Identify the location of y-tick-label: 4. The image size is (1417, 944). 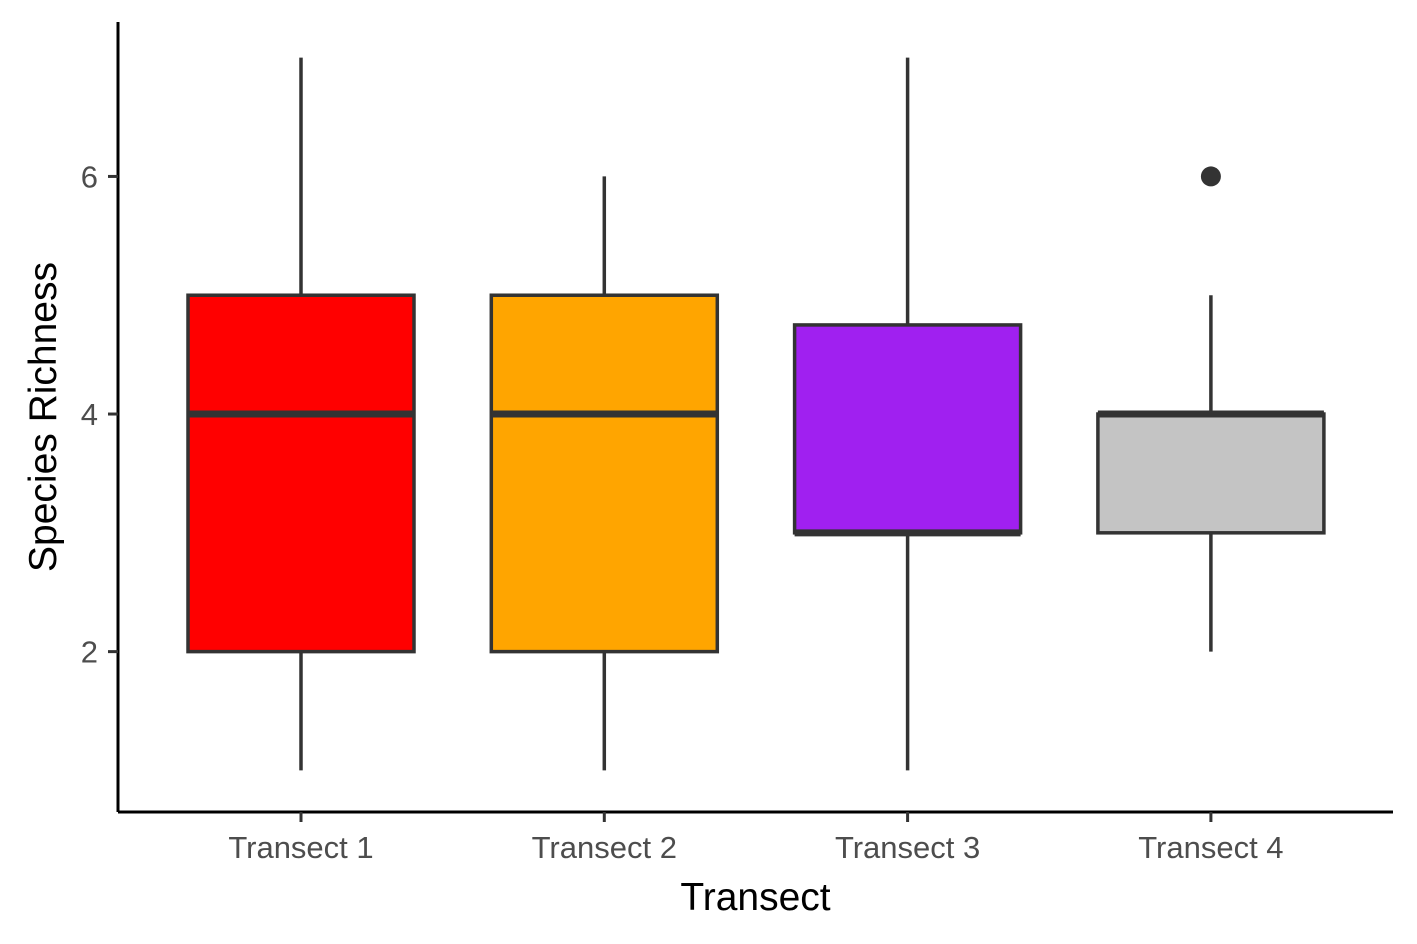
(89, 414).